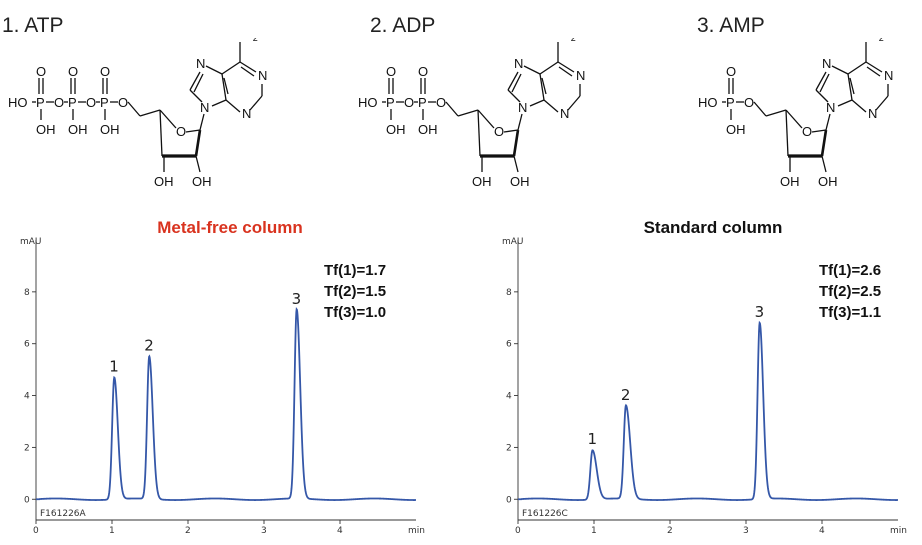 Image resolution: width=922 pixels, height=545 pixels. I want to click on tf-label: Tf(1)=2.6, so click(850, 270).